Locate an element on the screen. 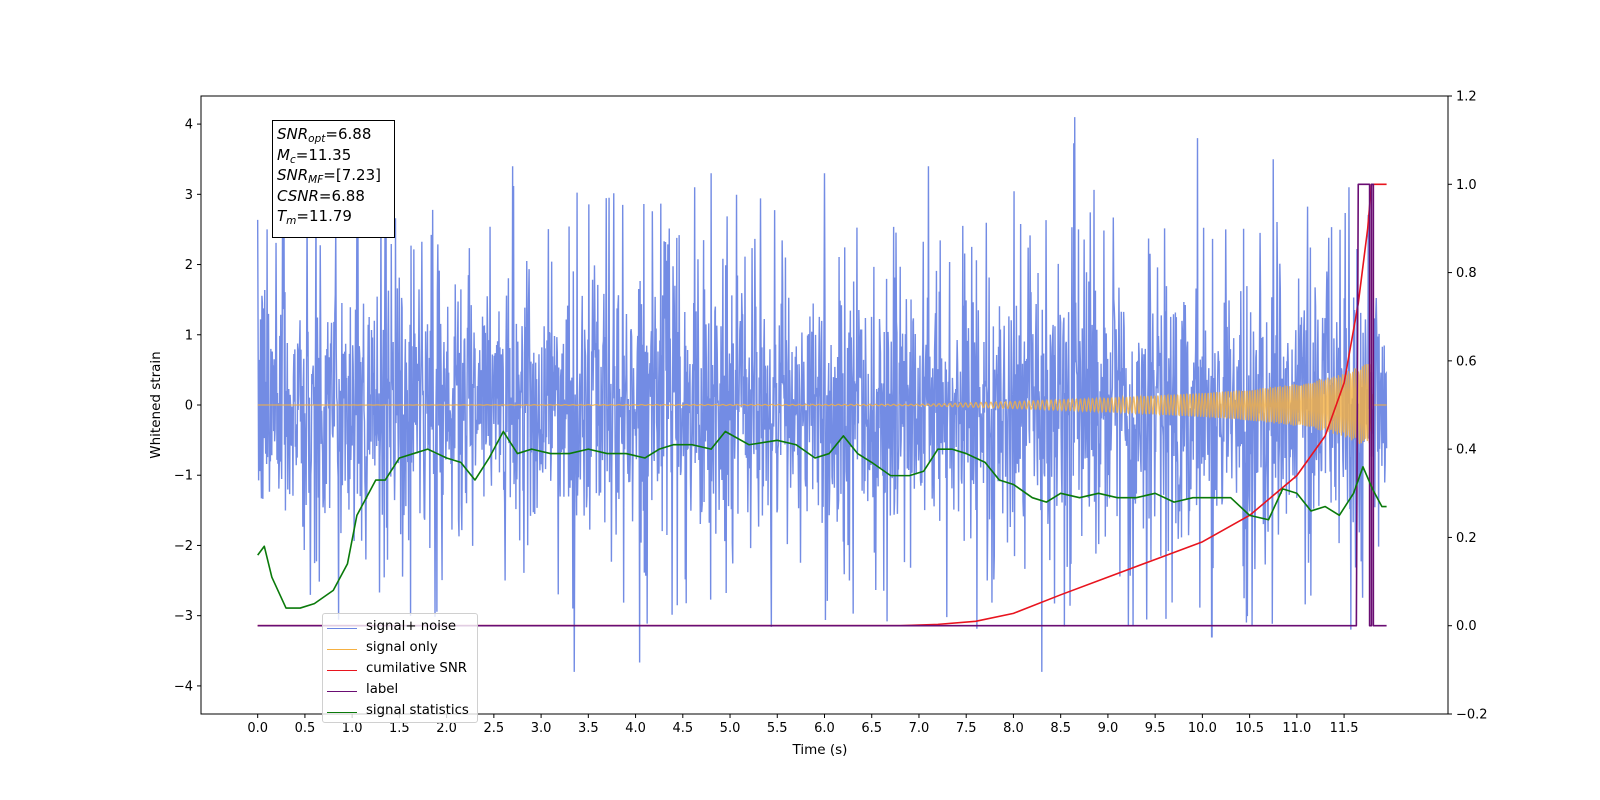 Image resolution: width=1600 pixels, height=800 pixels. y2-tick-label: −0.2 is located at coordinates (1472, 715).